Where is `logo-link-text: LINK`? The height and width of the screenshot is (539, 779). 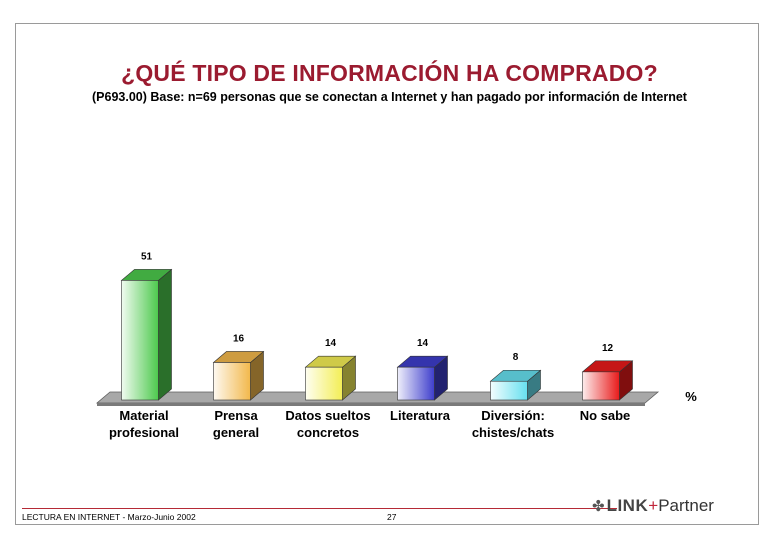
logo-link-text: LINK is located at coordinates (627, 505).